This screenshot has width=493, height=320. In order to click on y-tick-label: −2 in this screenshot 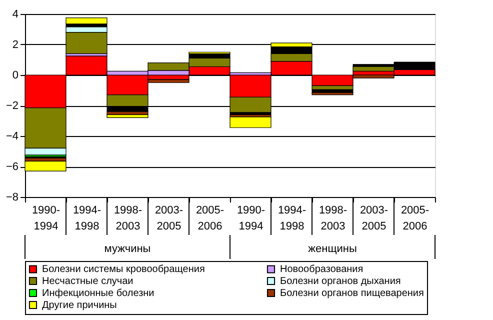, I will do `click(12, 106)`.